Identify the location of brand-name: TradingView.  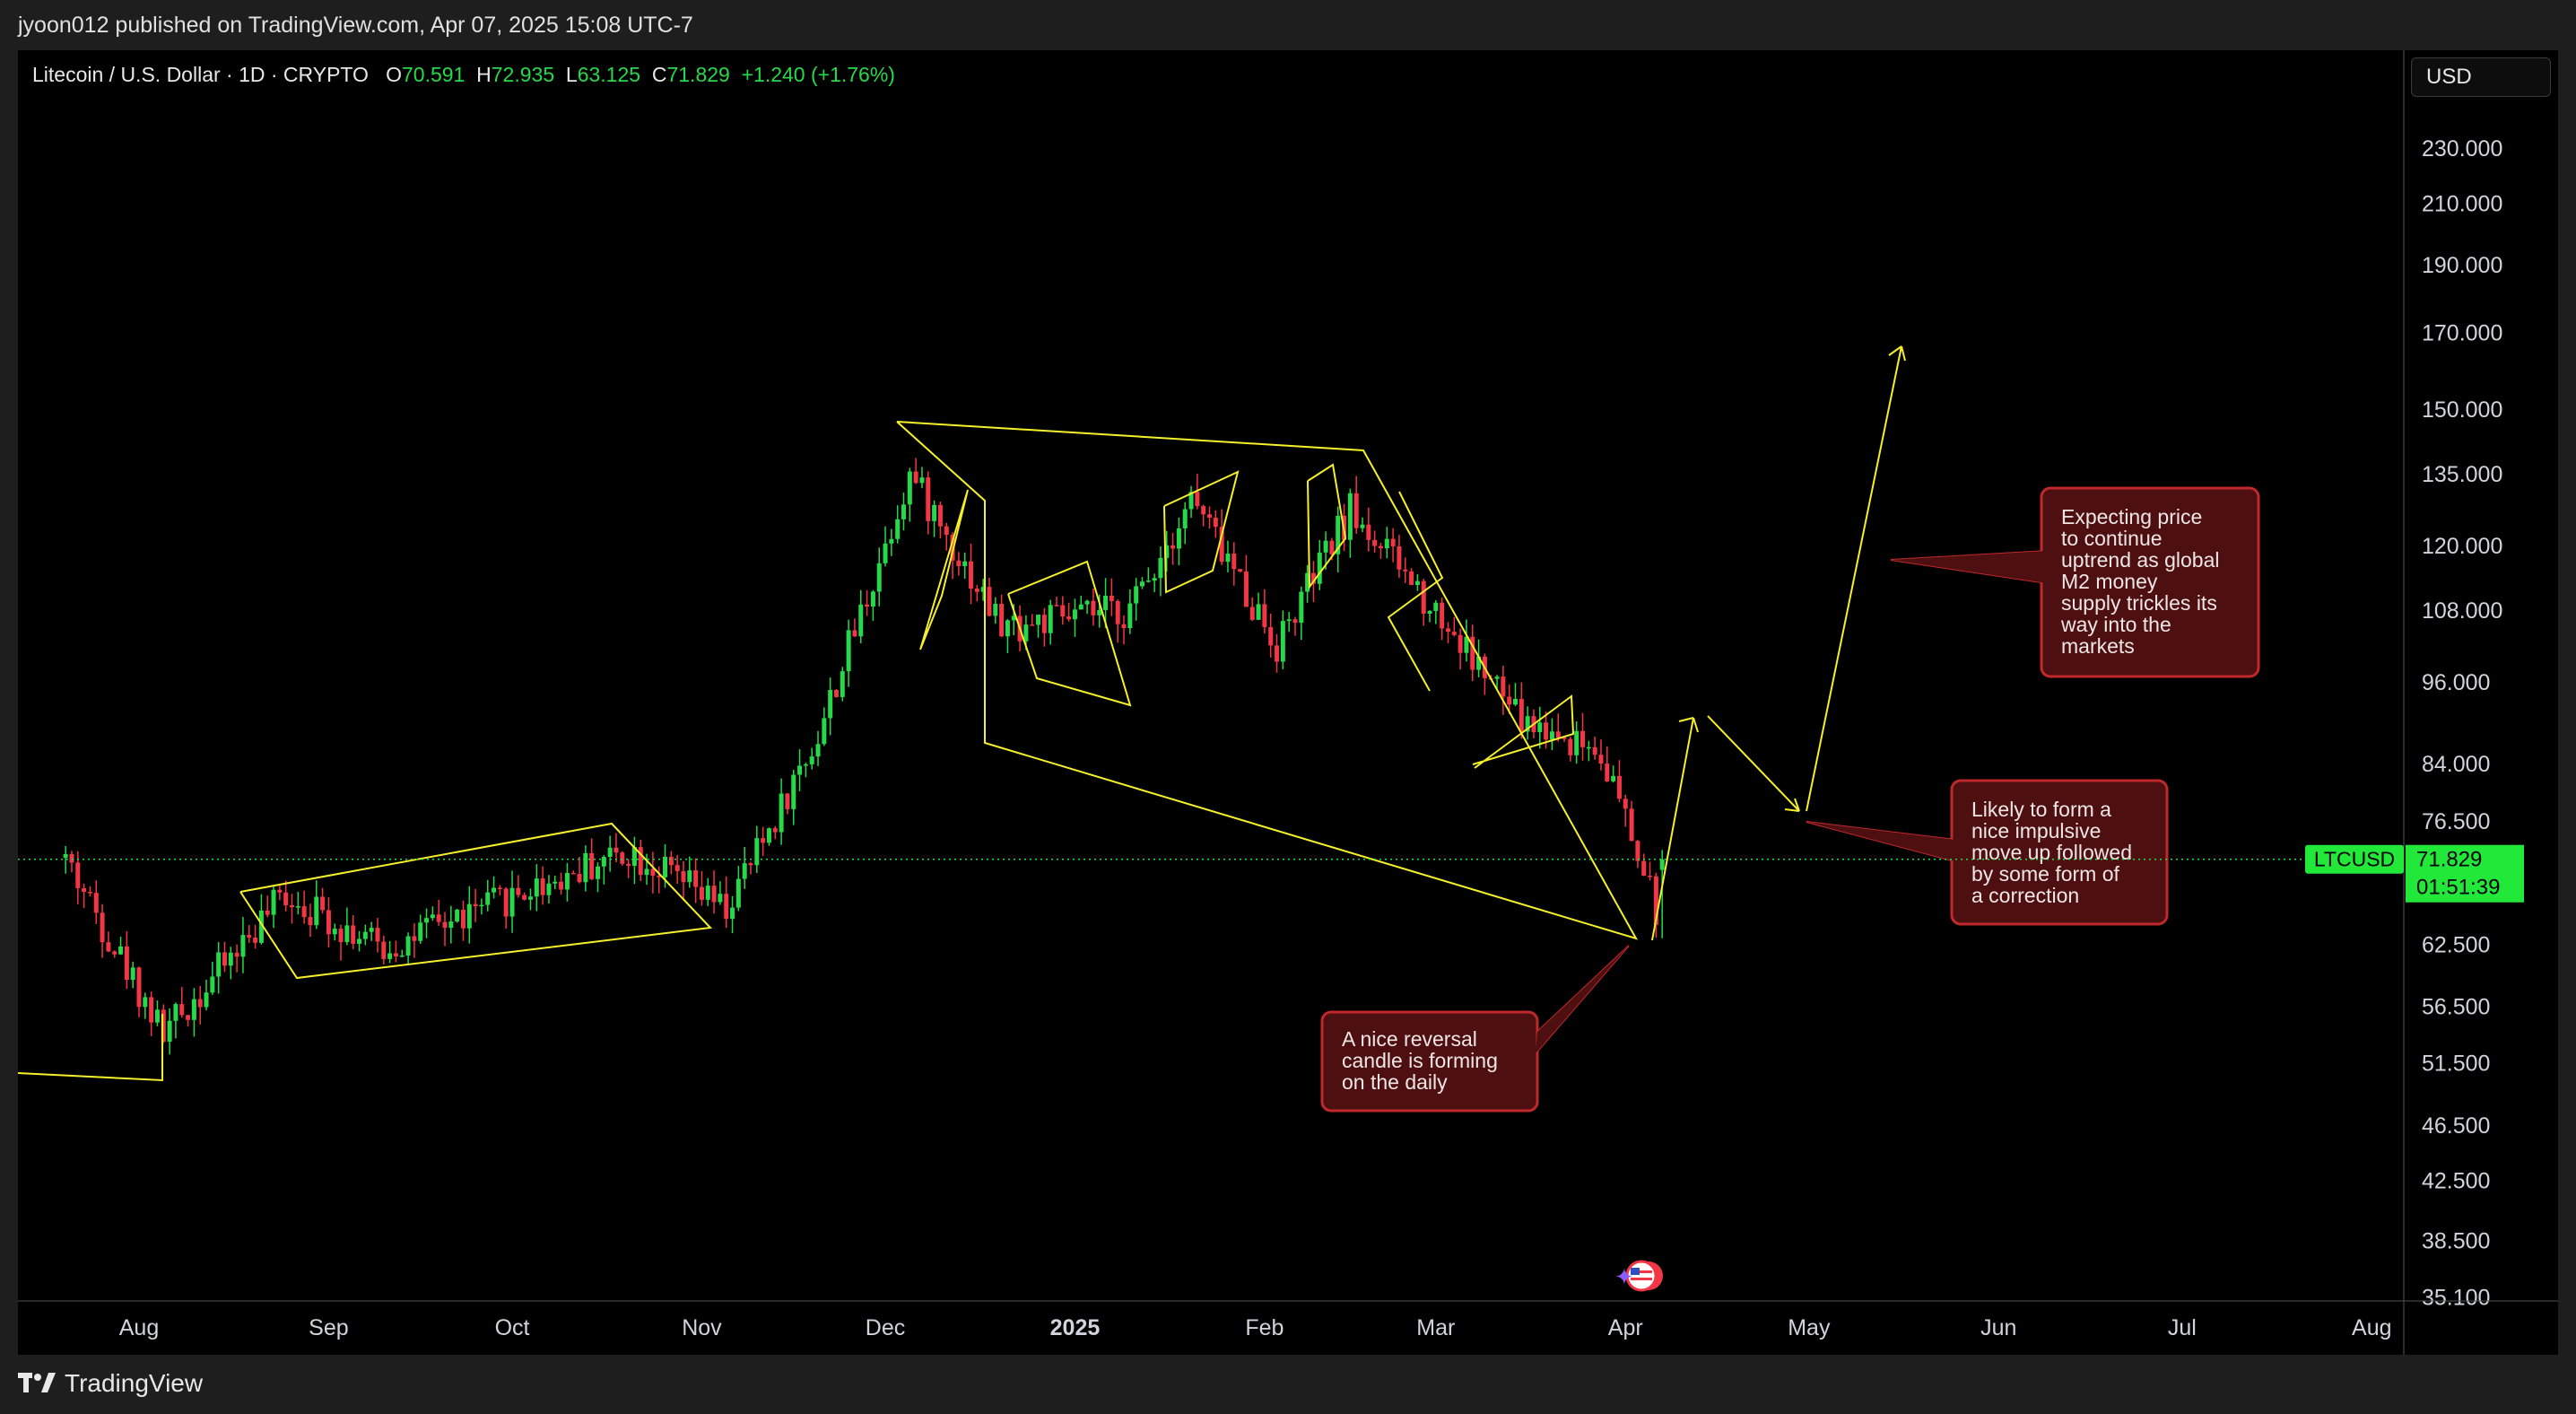
(134, 1383).